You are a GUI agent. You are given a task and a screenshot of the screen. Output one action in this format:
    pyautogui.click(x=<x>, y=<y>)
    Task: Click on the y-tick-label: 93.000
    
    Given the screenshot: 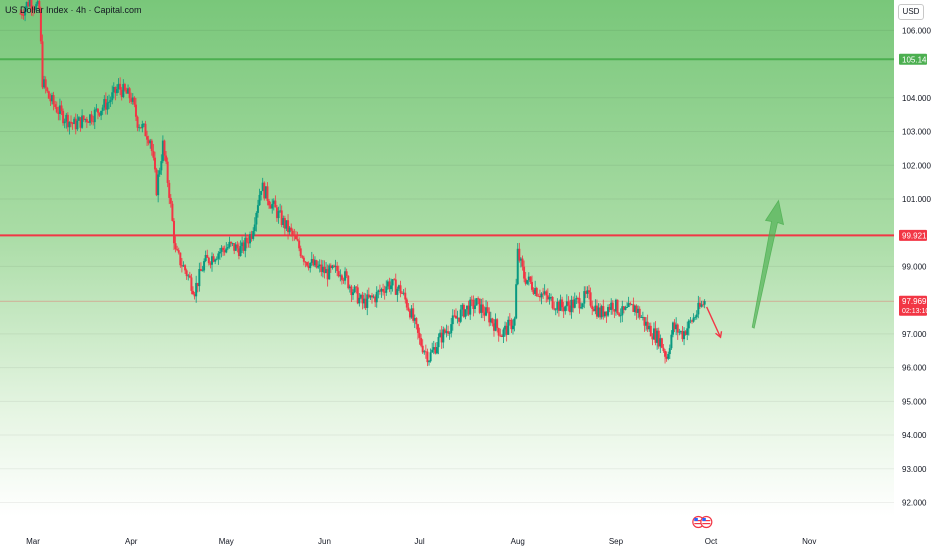 What is the action you would take?
    pyautogui.click(x=914, y=469)
    